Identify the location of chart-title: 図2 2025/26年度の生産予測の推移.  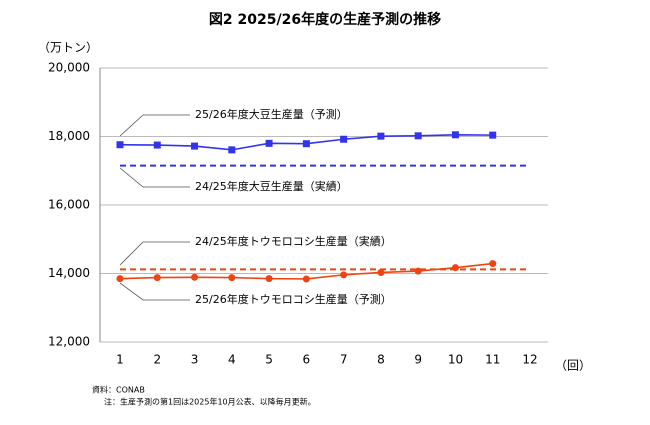
(325, 19).